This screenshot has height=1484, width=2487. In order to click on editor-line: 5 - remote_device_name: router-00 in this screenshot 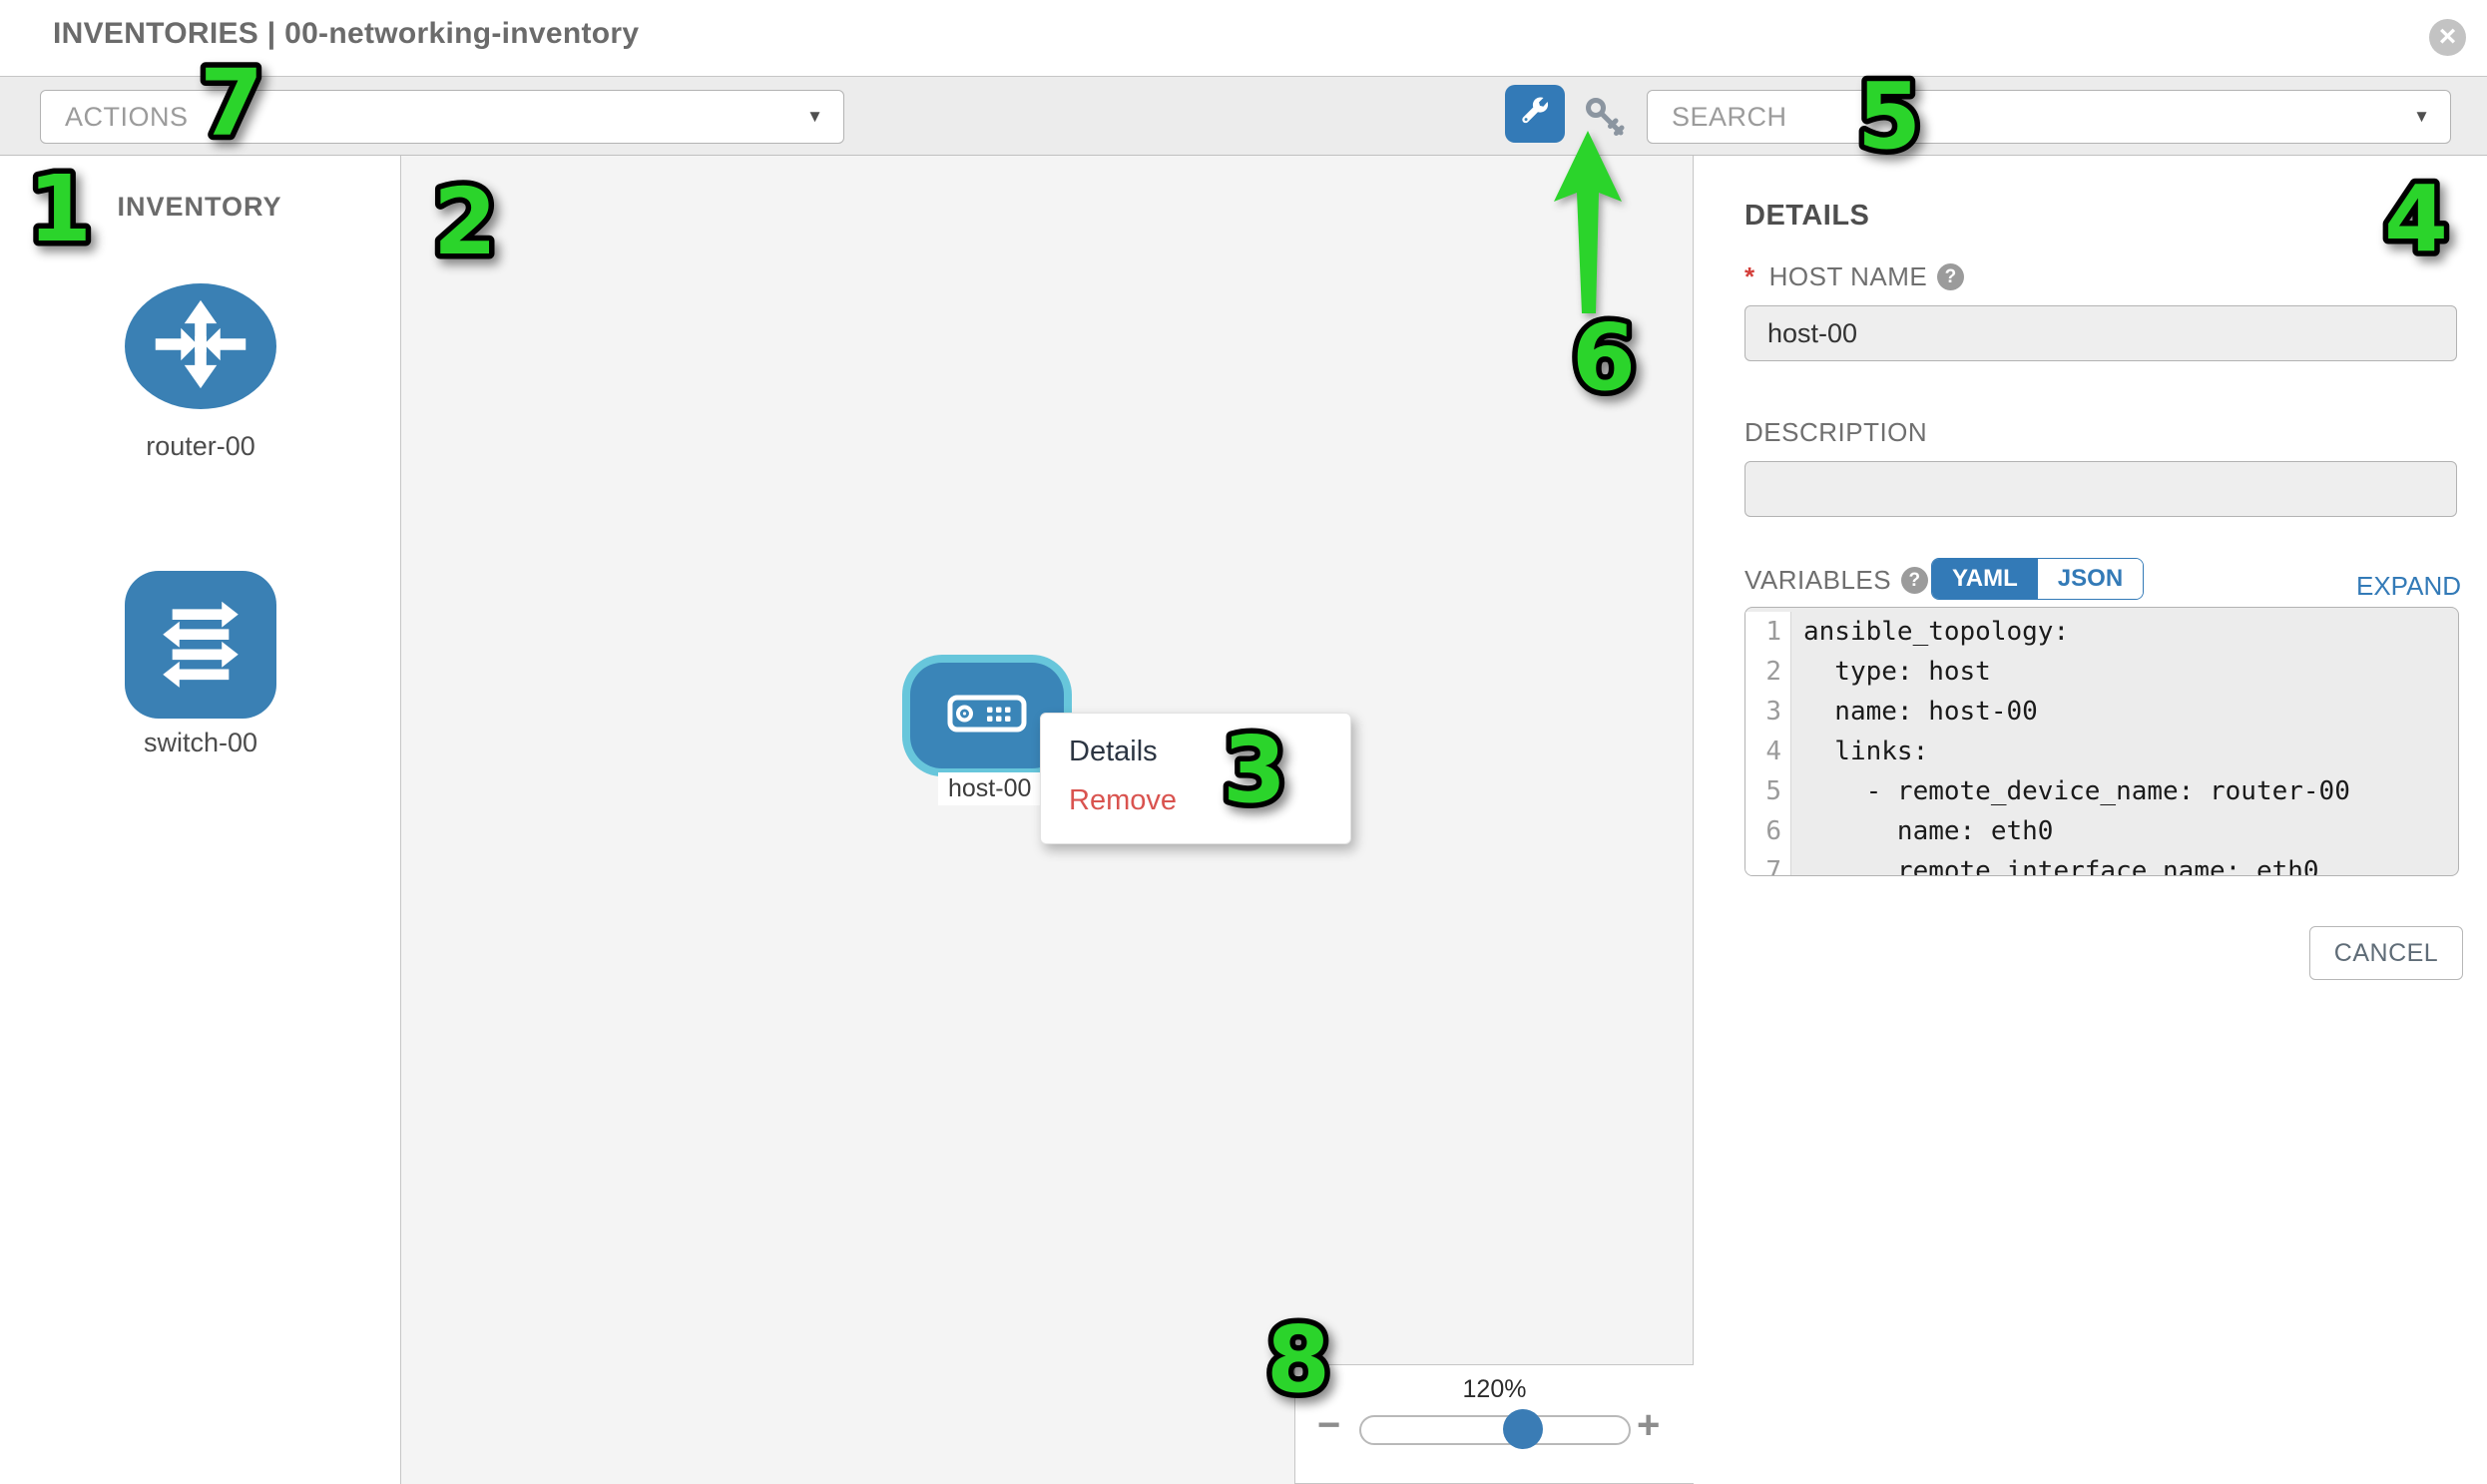, I will do `click(2101, 791)`.